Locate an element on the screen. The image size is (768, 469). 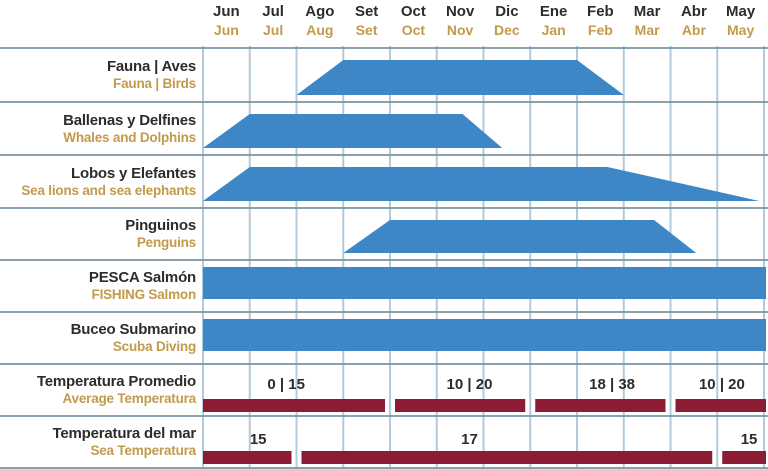
month-column-mar: Mar Mar is located at coordinates (647, 21).